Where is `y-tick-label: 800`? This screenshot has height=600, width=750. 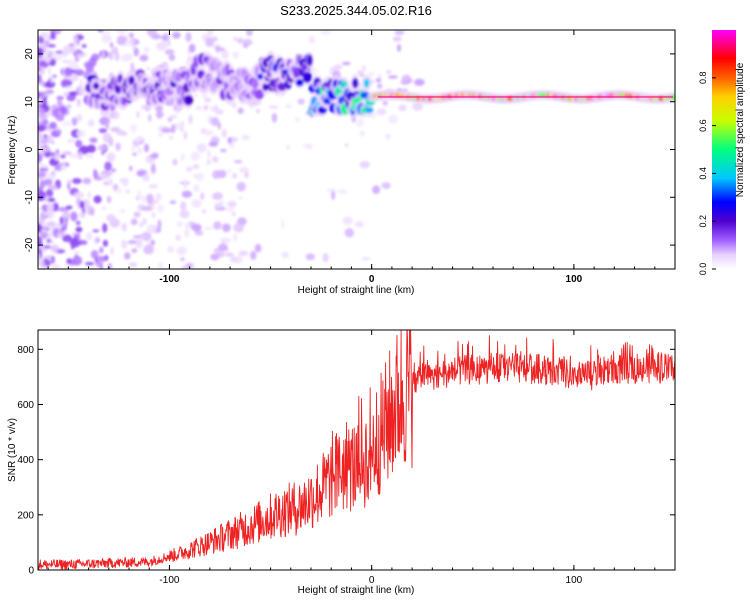
y-tick-label: 800 is located at coordinates (25, 350).